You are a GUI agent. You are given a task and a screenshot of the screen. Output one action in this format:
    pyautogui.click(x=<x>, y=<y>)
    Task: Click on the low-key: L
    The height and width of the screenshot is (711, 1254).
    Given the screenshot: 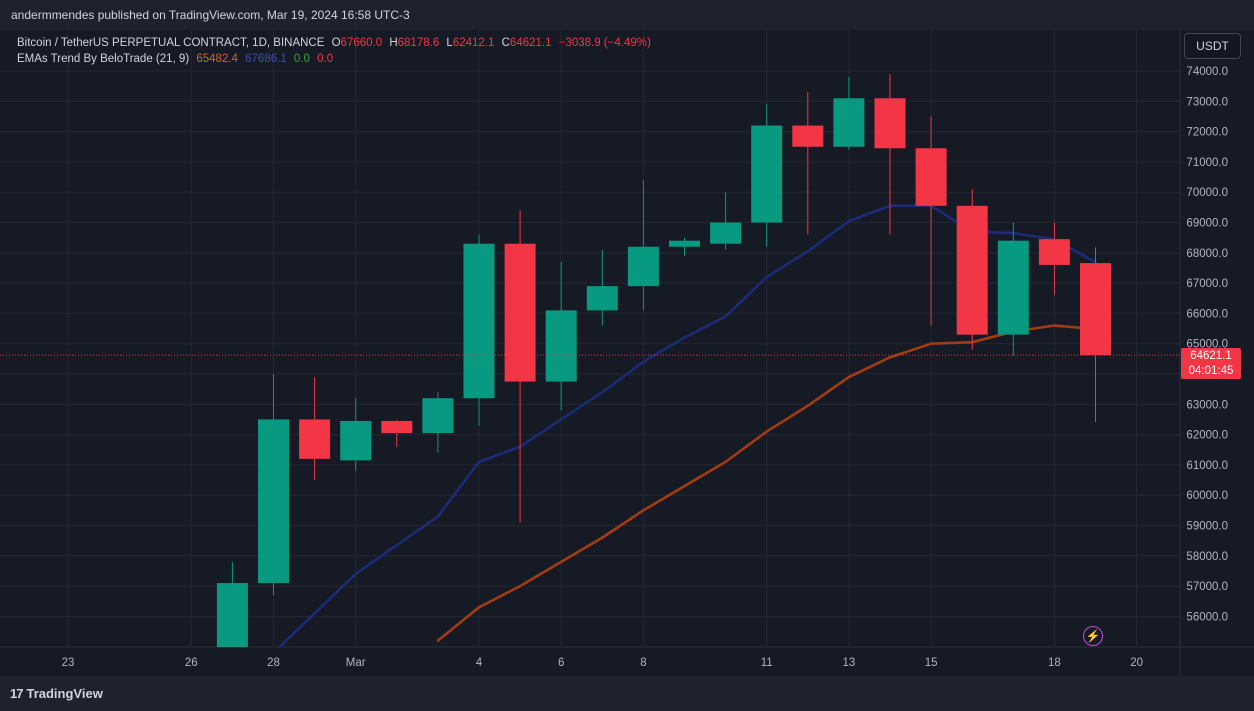 What is the action you would take?
    pyautogui.click(x=449, y=43)
    